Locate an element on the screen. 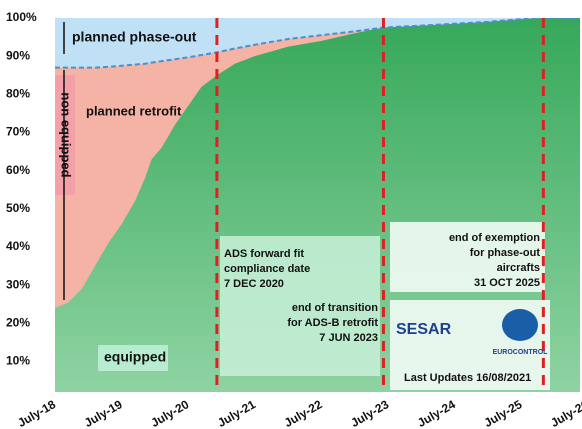  event-note: aircrafts is located at coordinates (518, 268).